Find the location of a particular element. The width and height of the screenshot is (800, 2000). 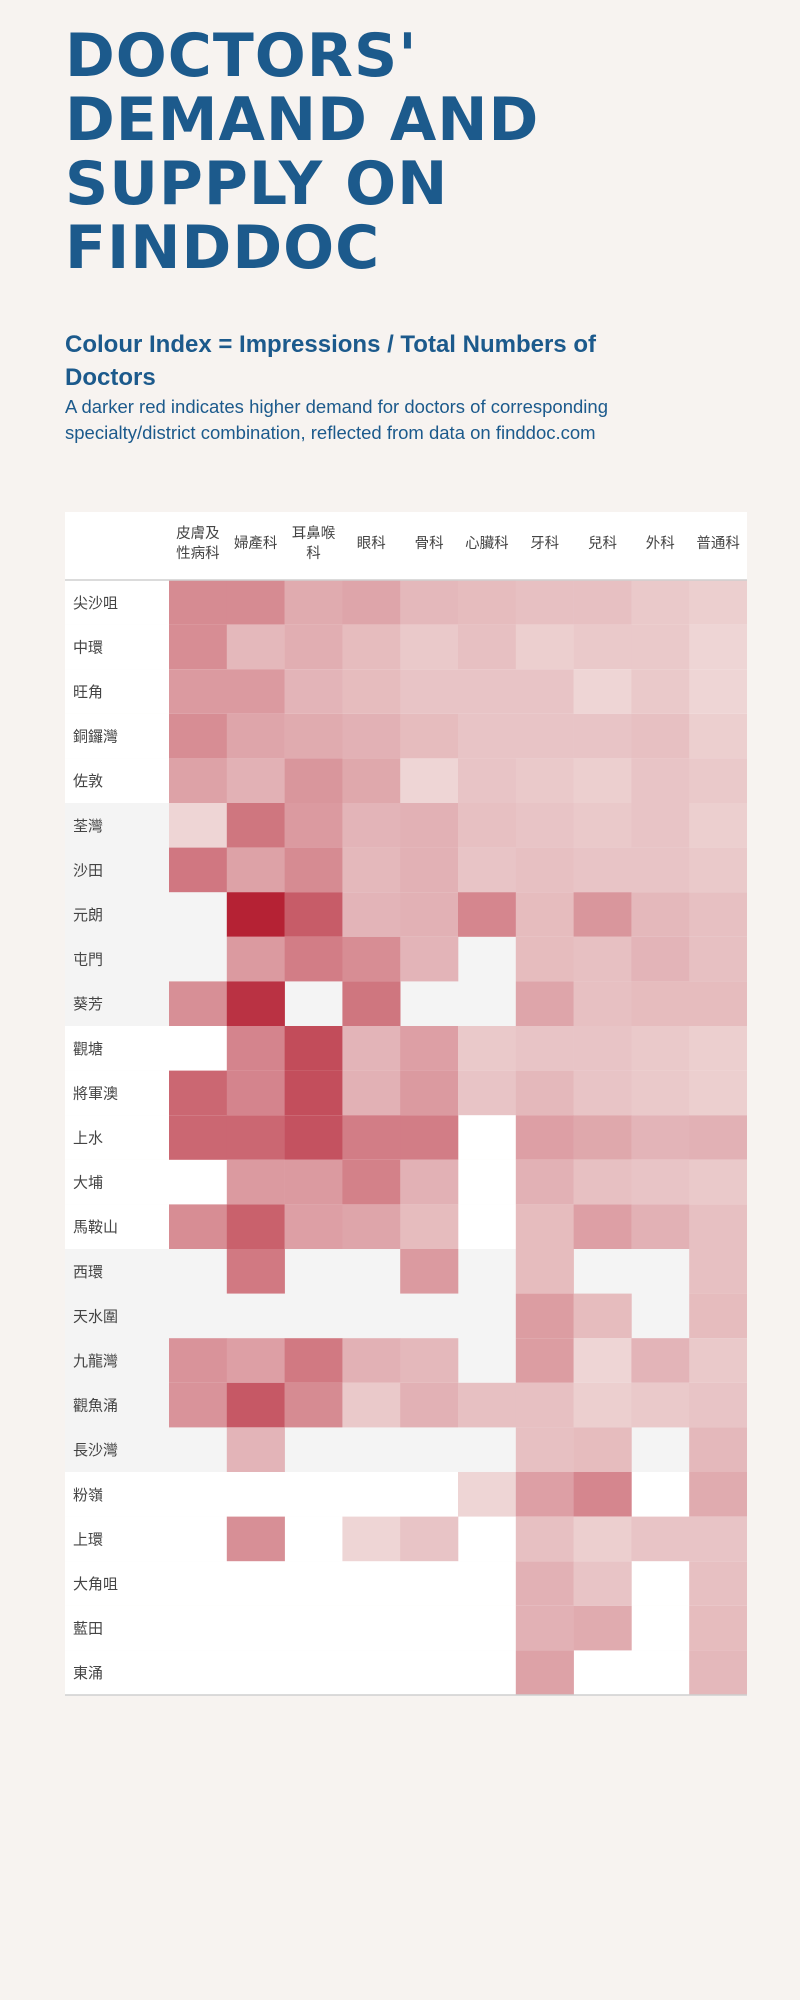

column-header: 普通科 is located at coordinates (718, 543).